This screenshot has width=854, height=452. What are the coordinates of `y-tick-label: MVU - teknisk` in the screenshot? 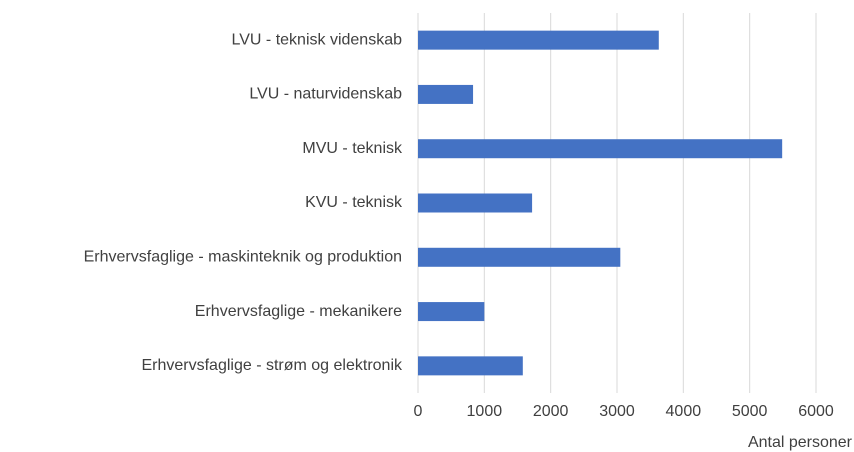 It's located at (352, 148).